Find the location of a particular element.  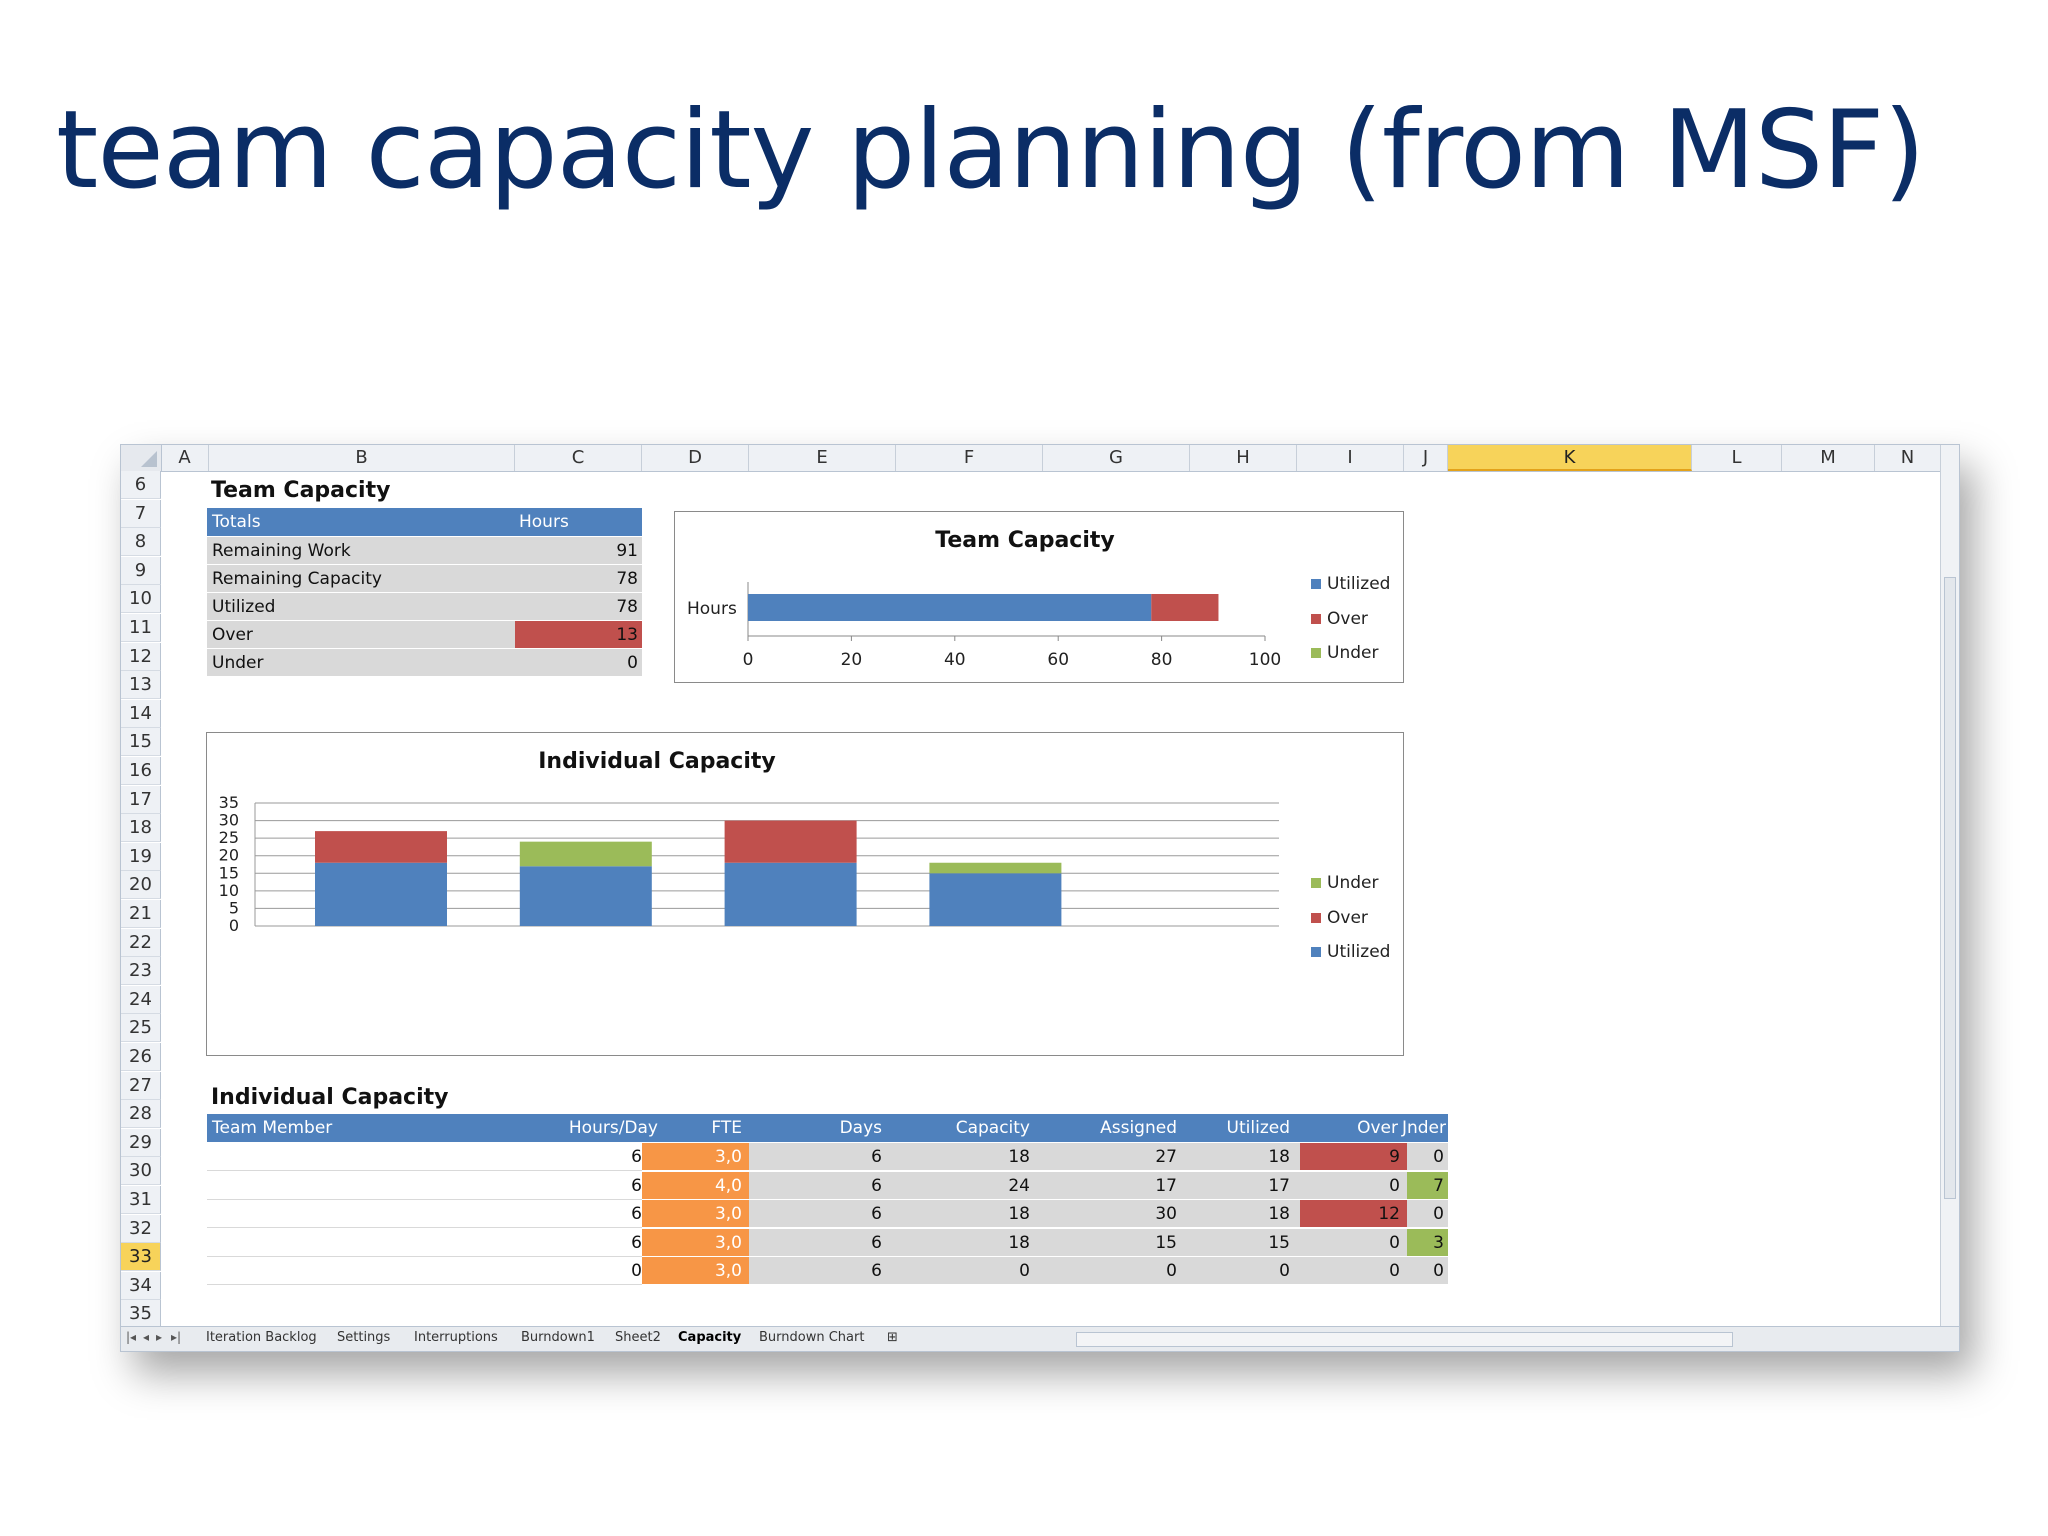

tab-sheet2: Sheet2 is located at coordinates (638, 1337).